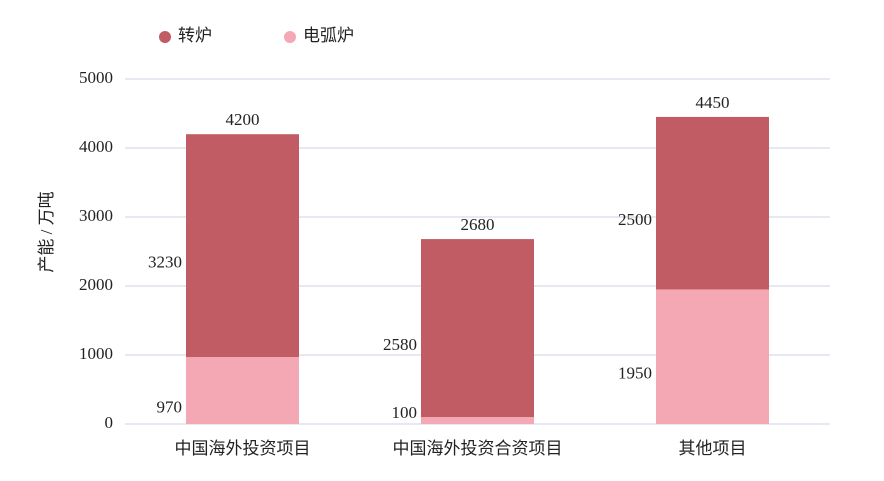  I want to click on legend-label: 电弧炉, so click(328, 35).